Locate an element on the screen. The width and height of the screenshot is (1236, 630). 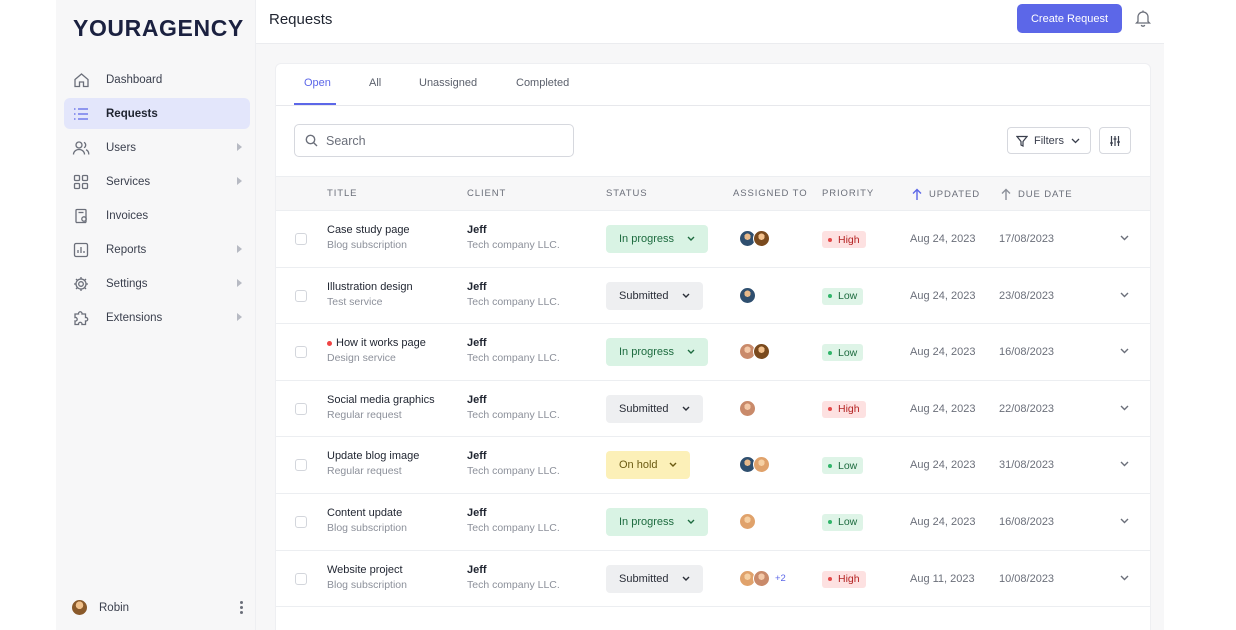
sidebar-item-users: Users is located at coordinates (157, 147).